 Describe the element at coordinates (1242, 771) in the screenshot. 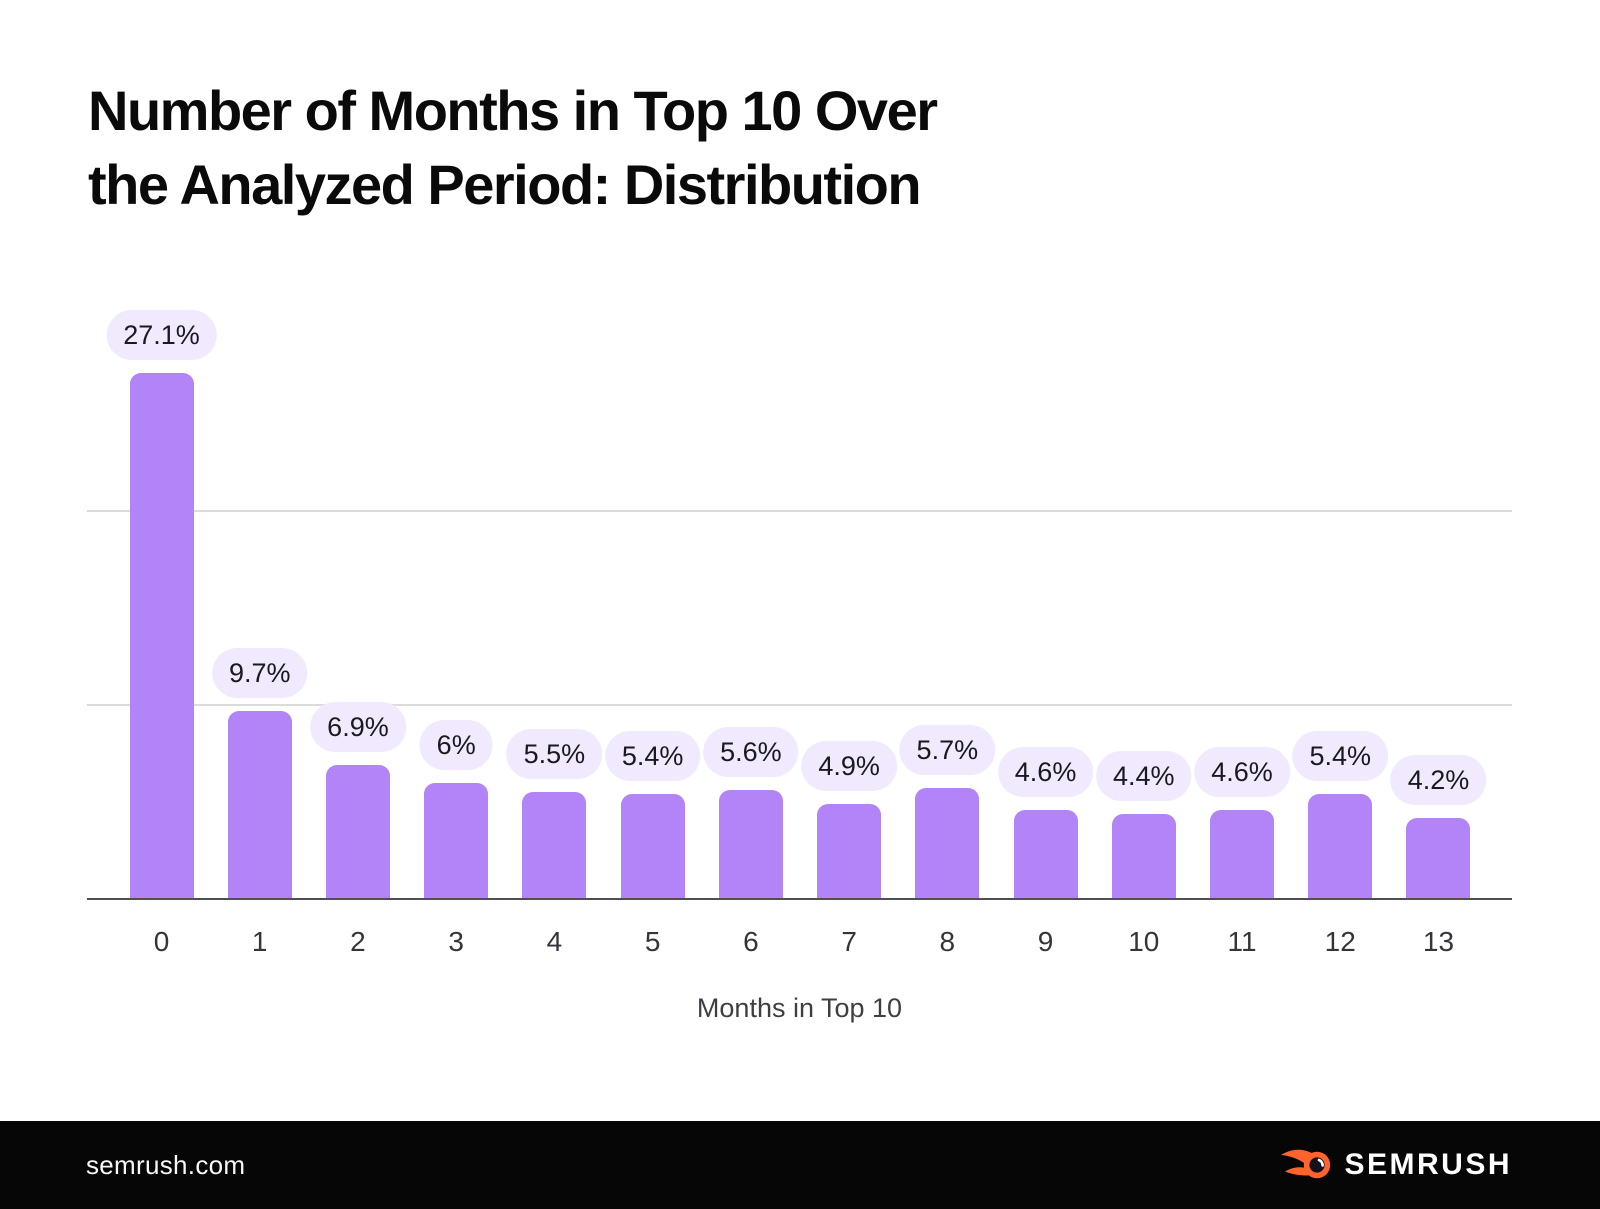

I see `value-label-11: 4.6%` at that location.